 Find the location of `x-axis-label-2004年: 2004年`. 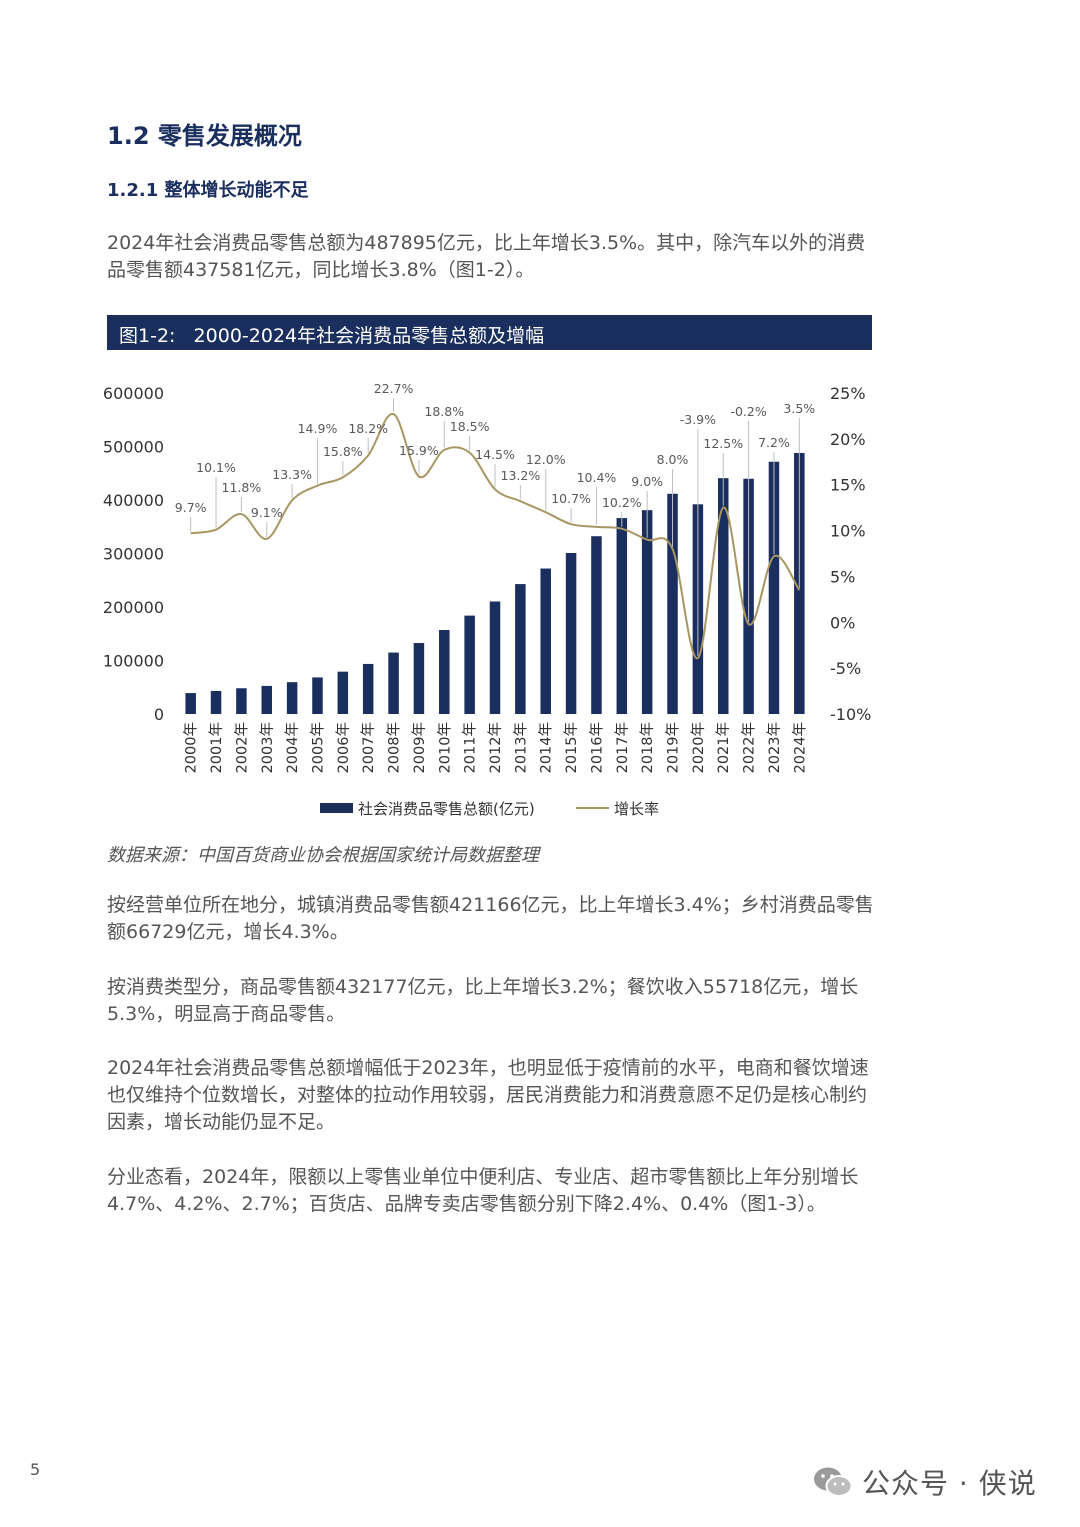

x-axis-label-2004年: 2004年 is located at coordinates (292, 747).